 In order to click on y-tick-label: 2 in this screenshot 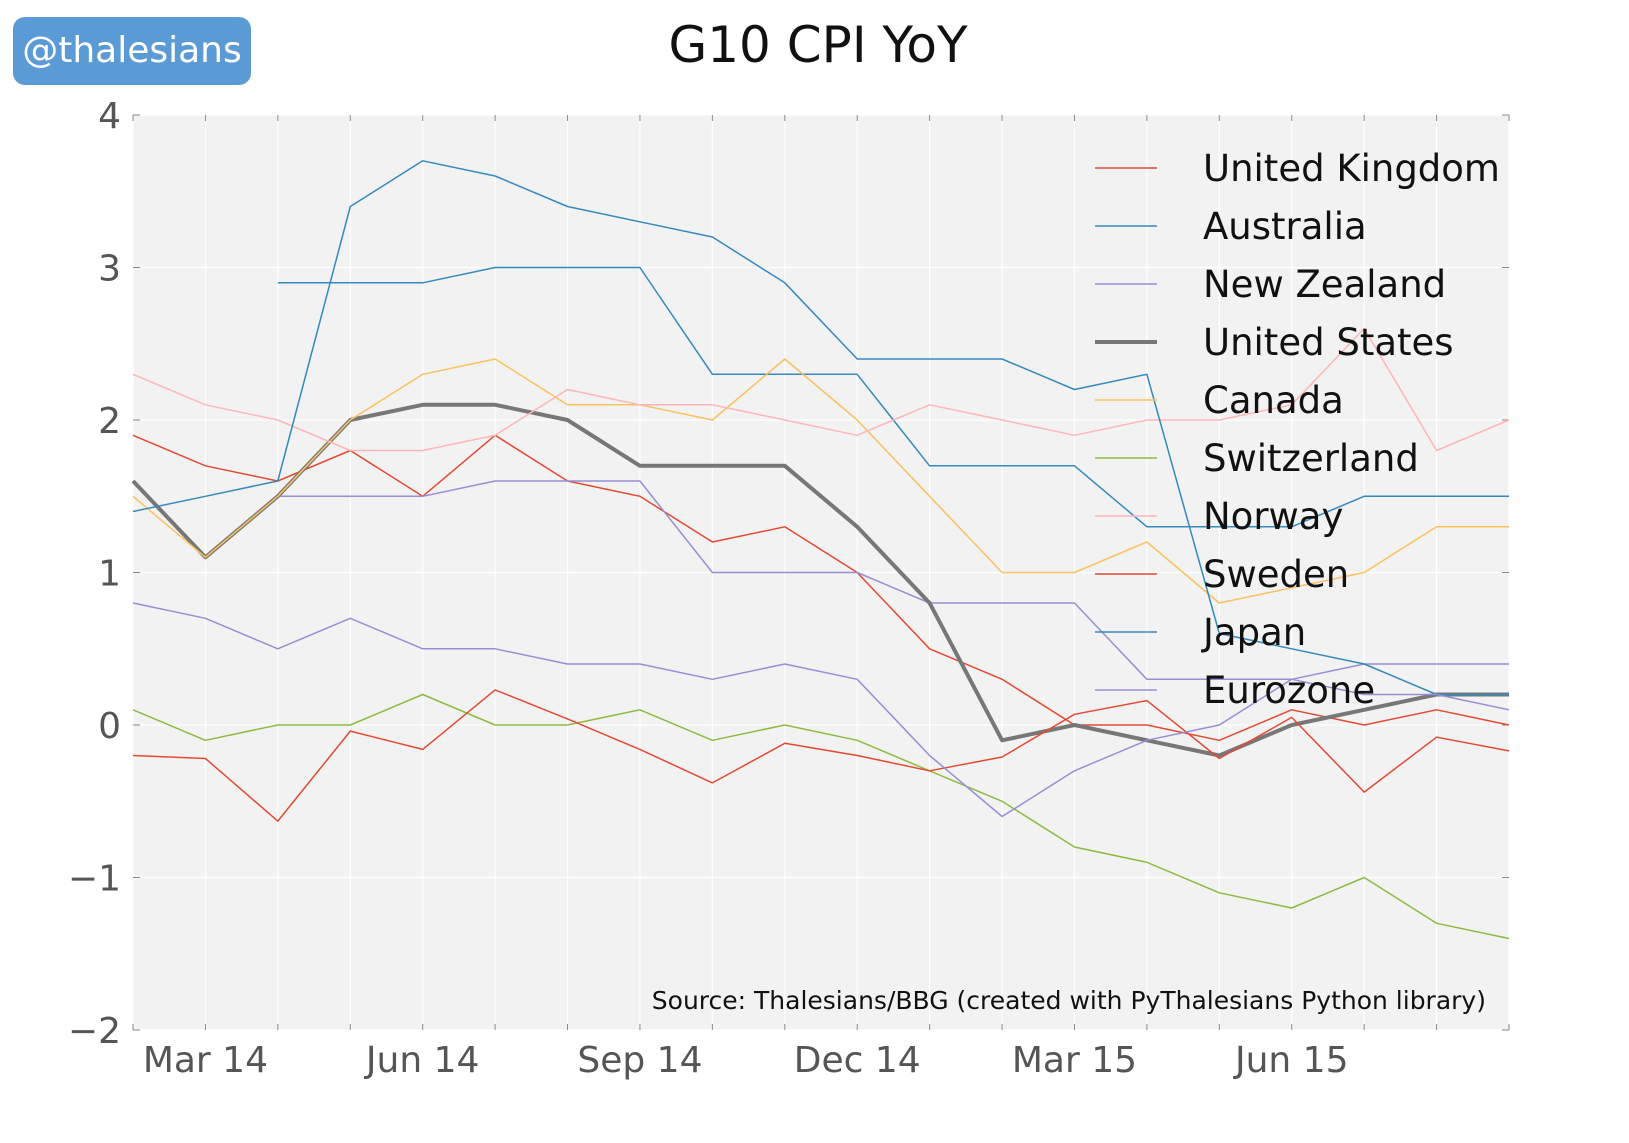, I will do `click(109, 421)`.